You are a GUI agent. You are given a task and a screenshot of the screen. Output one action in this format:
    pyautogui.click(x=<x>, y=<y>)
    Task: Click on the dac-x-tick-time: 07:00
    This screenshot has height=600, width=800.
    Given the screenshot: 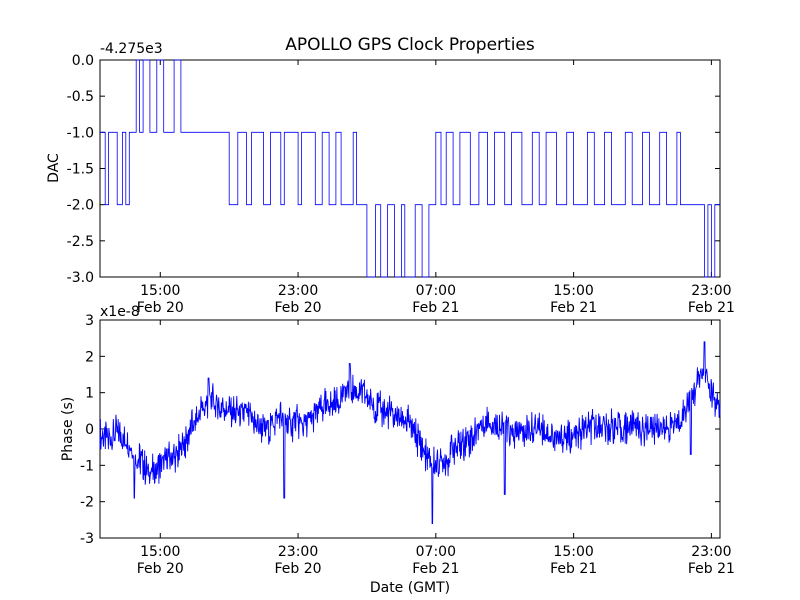 What is the action you would take?
    pyautogui.click(x=436, y=291)
    